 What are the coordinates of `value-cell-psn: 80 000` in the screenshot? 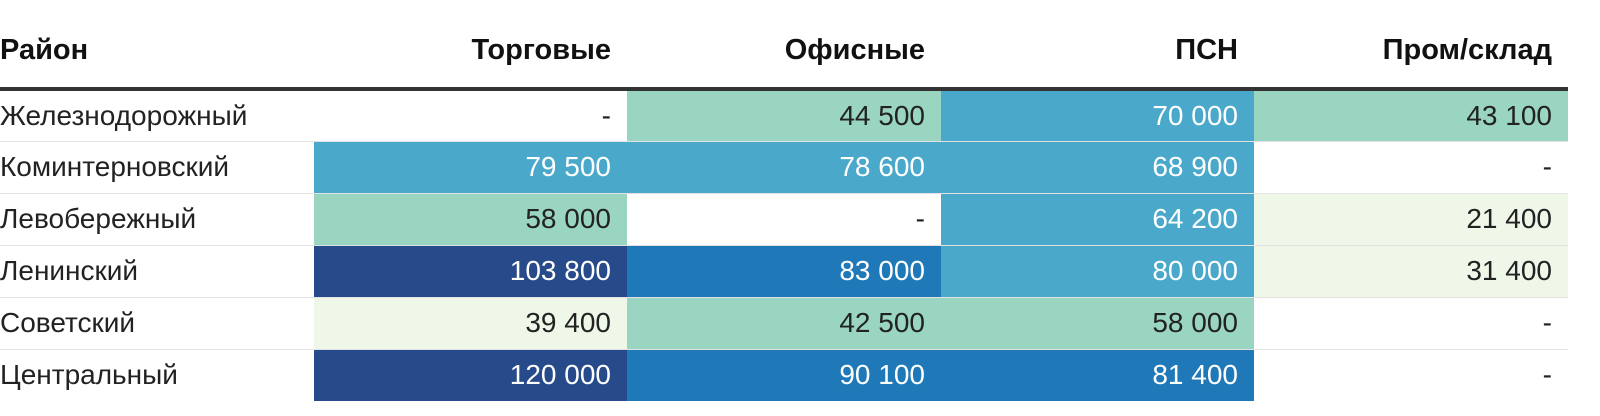 It's located at (1097, 270).